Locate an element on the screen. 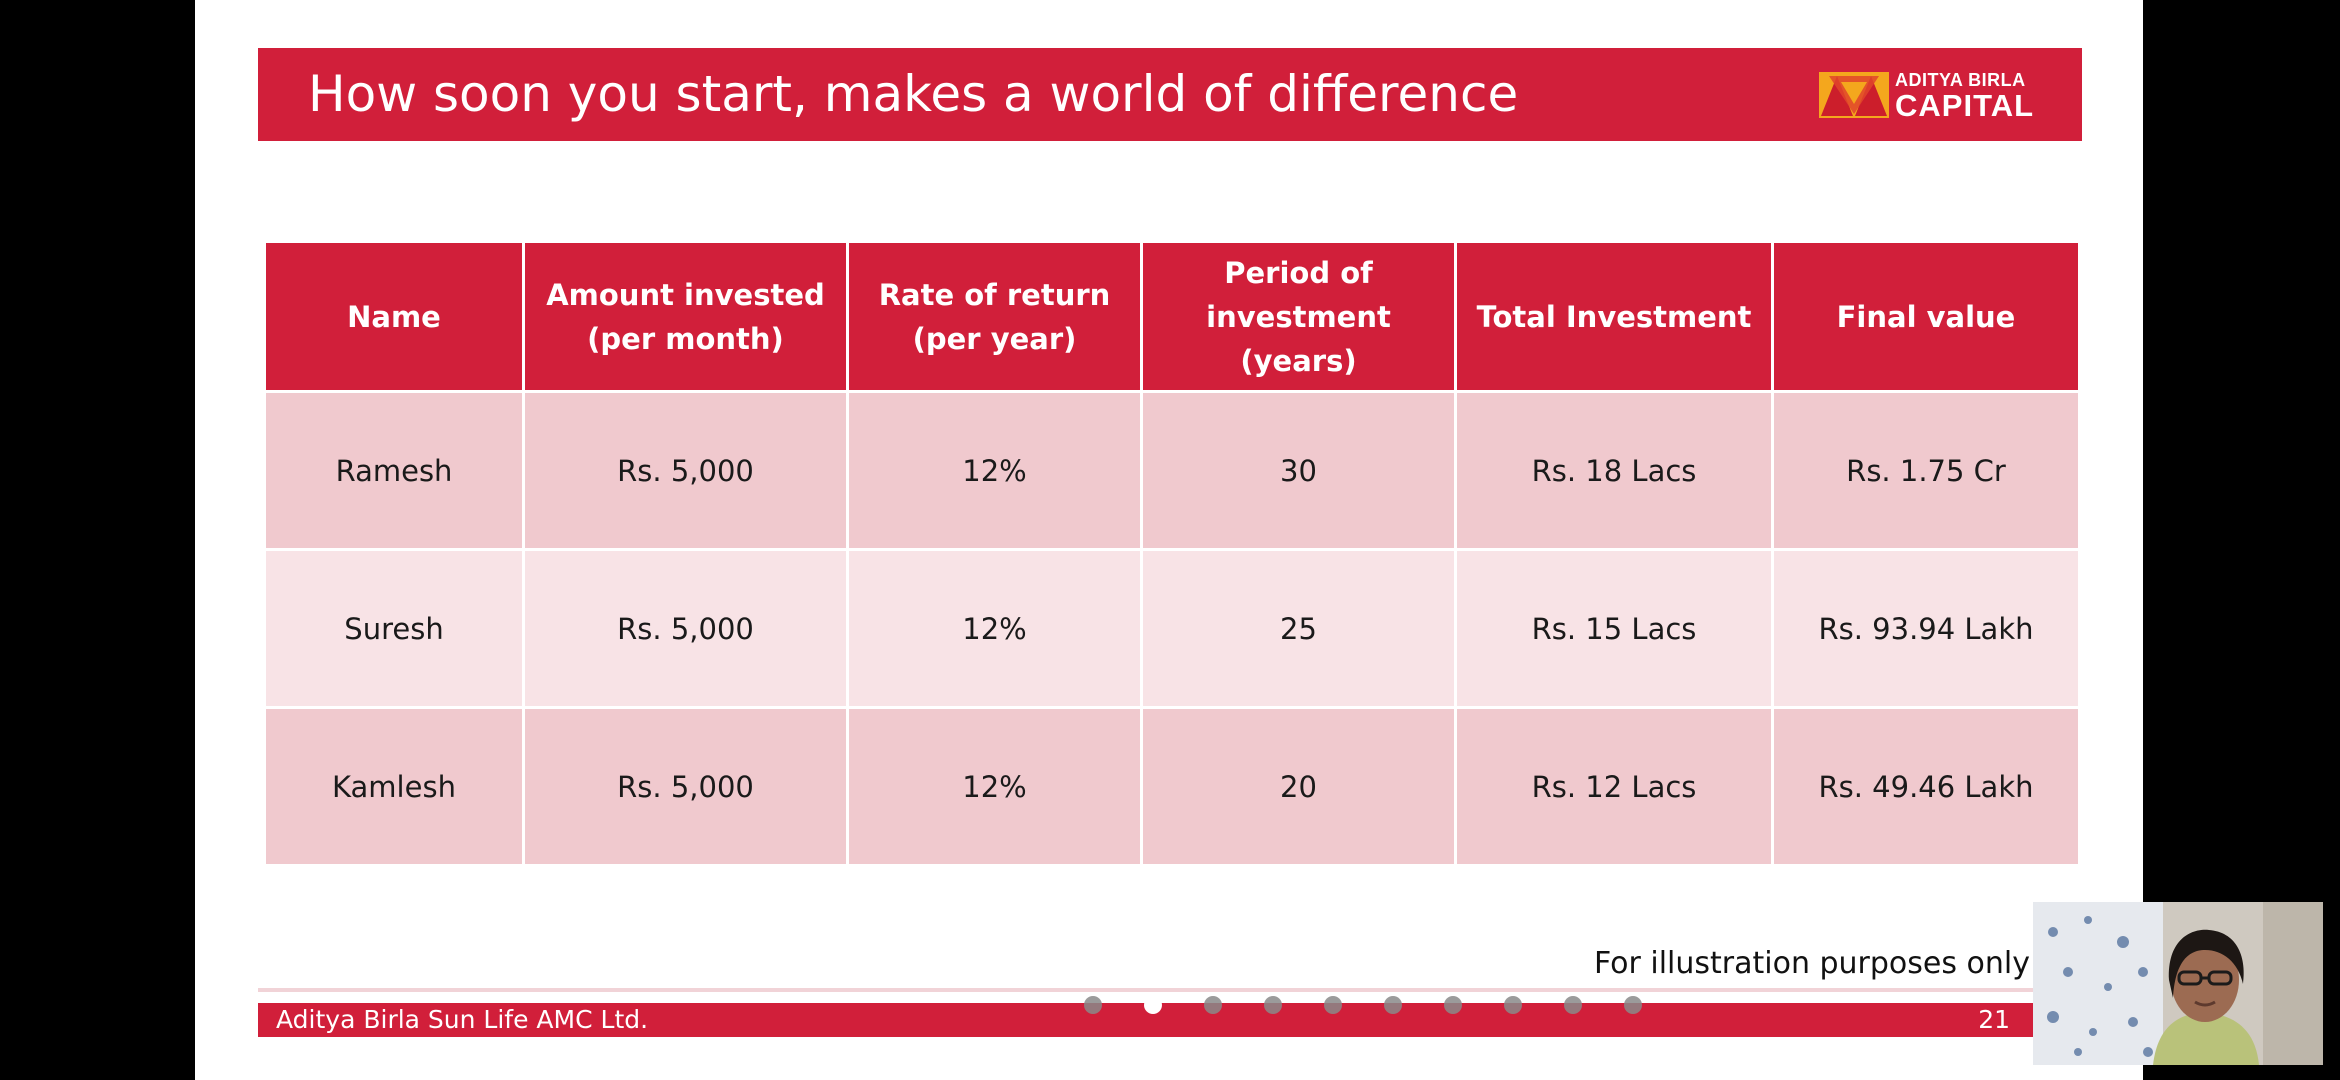 The width and height of the screenshot is (2340, 1080). header-amount-invested: Amount invested (per month) is located at coordinates (685, 316).